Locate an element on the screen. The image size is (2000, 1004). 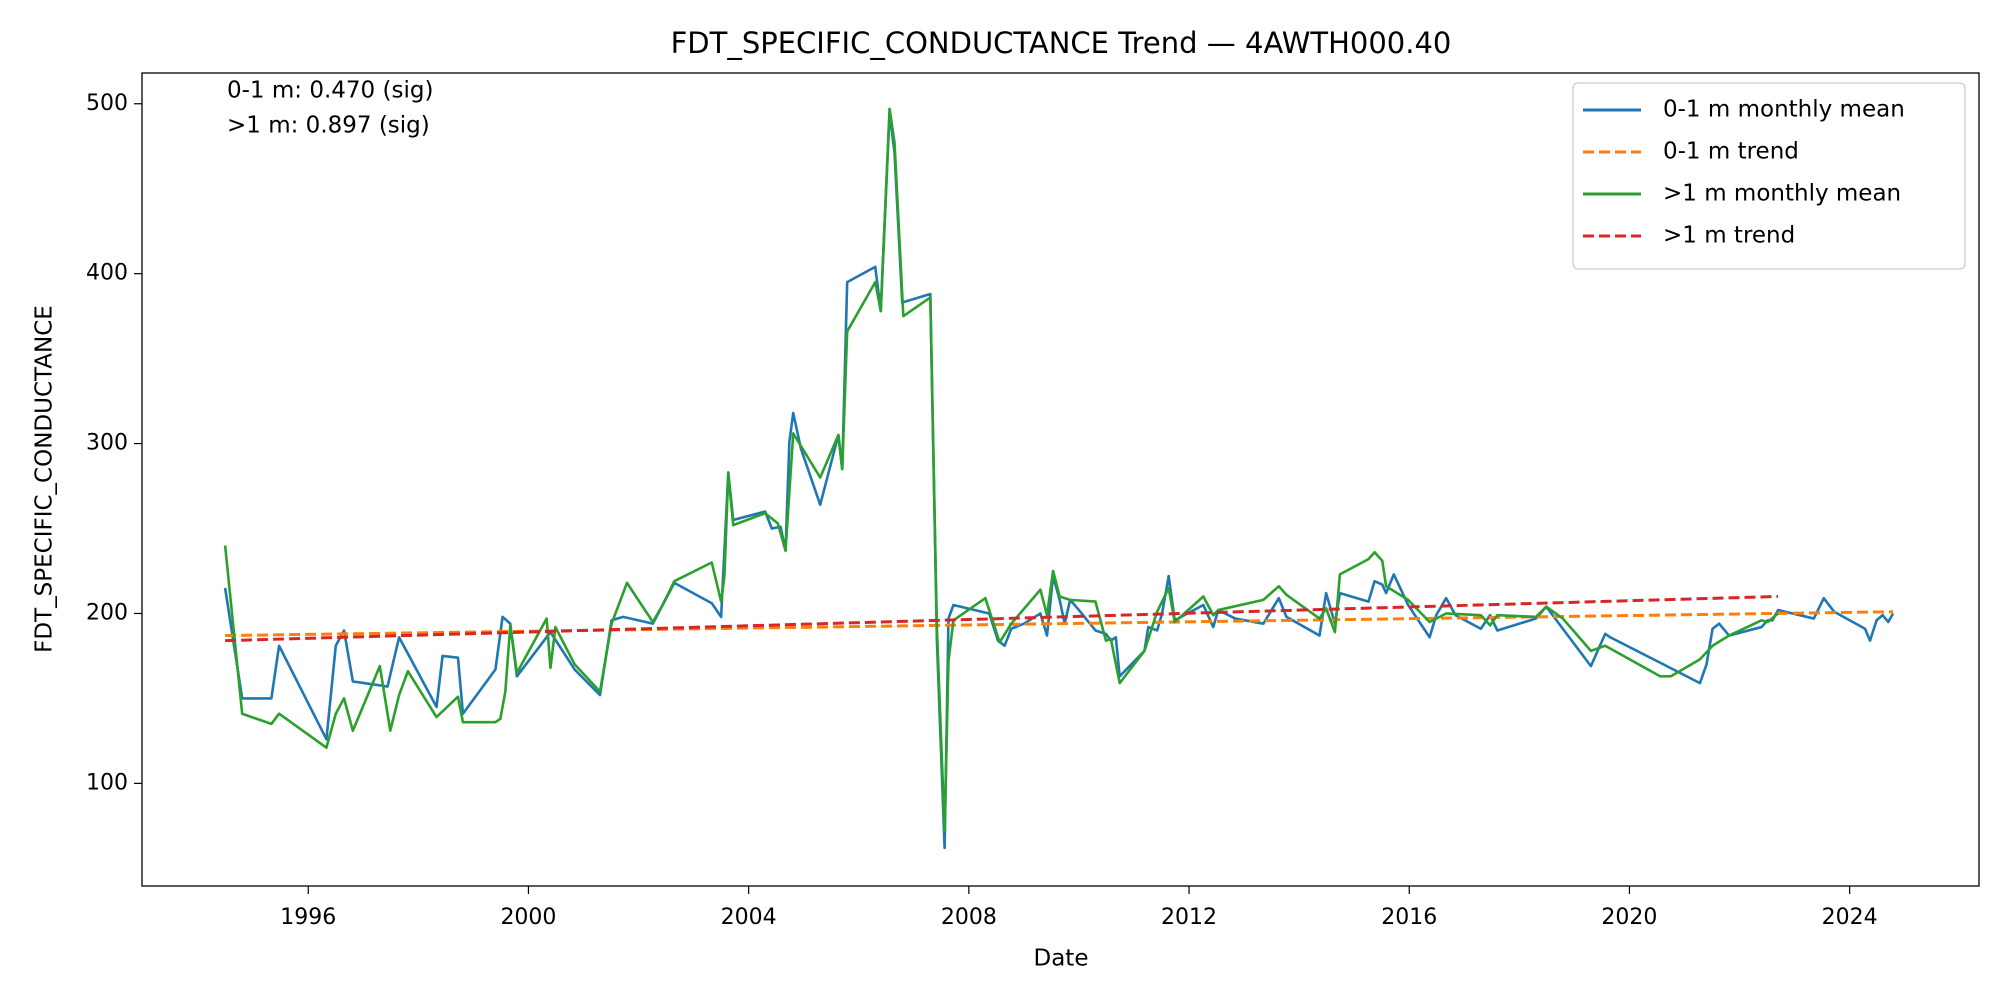
x-tick-label: 2012 is located at coordinates (1189, 917).